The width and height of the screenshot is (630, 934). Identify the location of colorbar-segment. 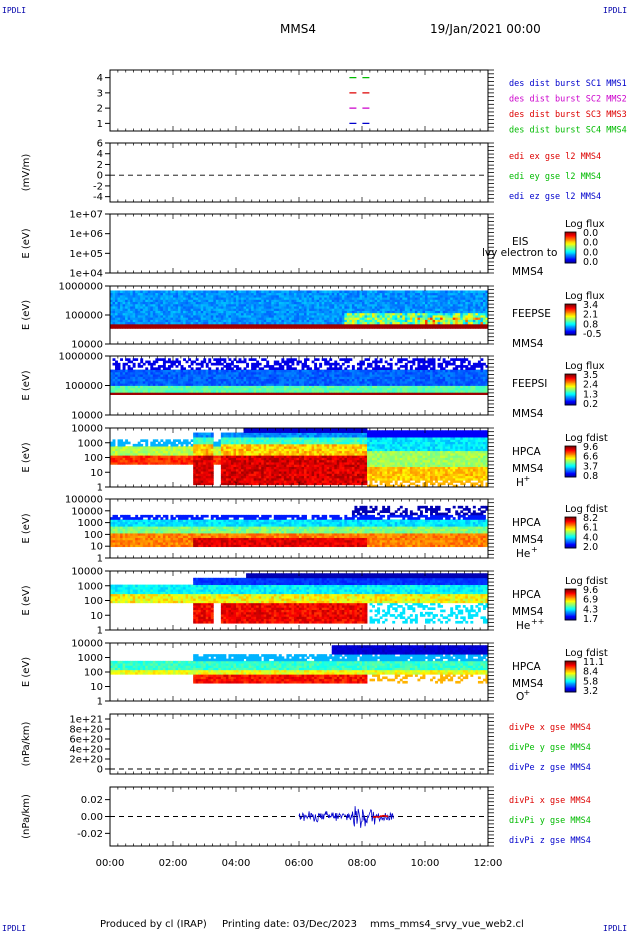
(570, 333).